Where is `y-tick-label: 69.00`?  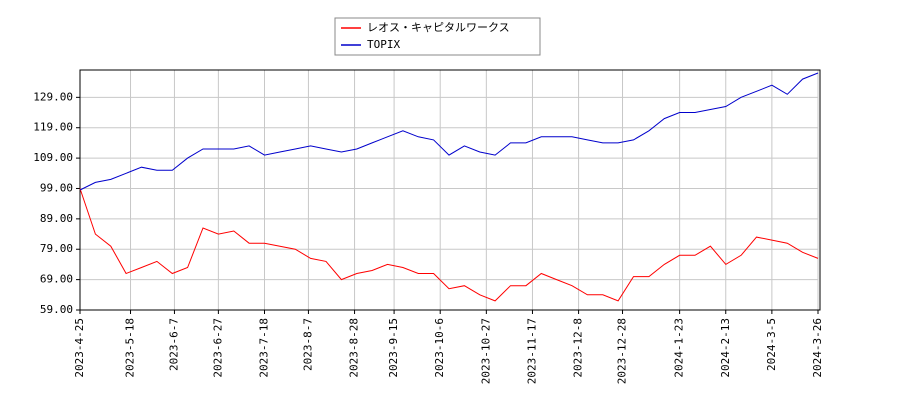 y-tick-label: 69.00 is located at coordinates (56, 279).